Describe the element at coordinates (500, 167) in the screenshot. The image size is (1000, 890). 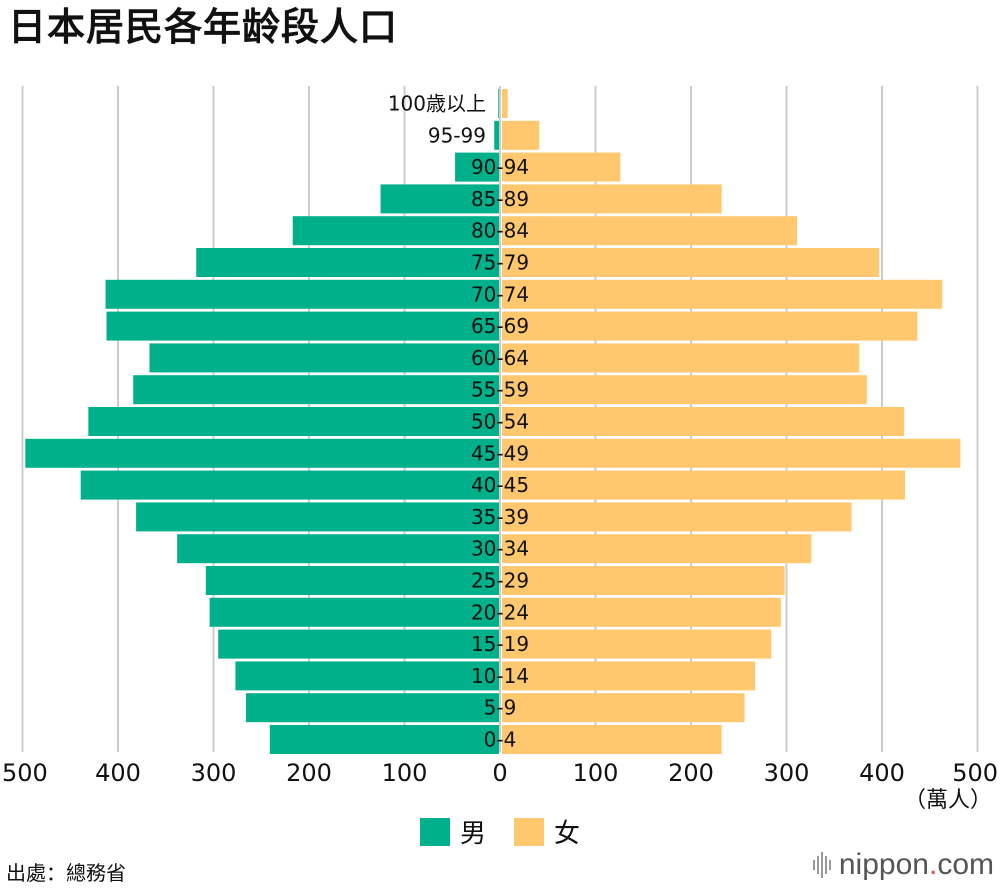
I see `age-group-label: 90-94` at that location.